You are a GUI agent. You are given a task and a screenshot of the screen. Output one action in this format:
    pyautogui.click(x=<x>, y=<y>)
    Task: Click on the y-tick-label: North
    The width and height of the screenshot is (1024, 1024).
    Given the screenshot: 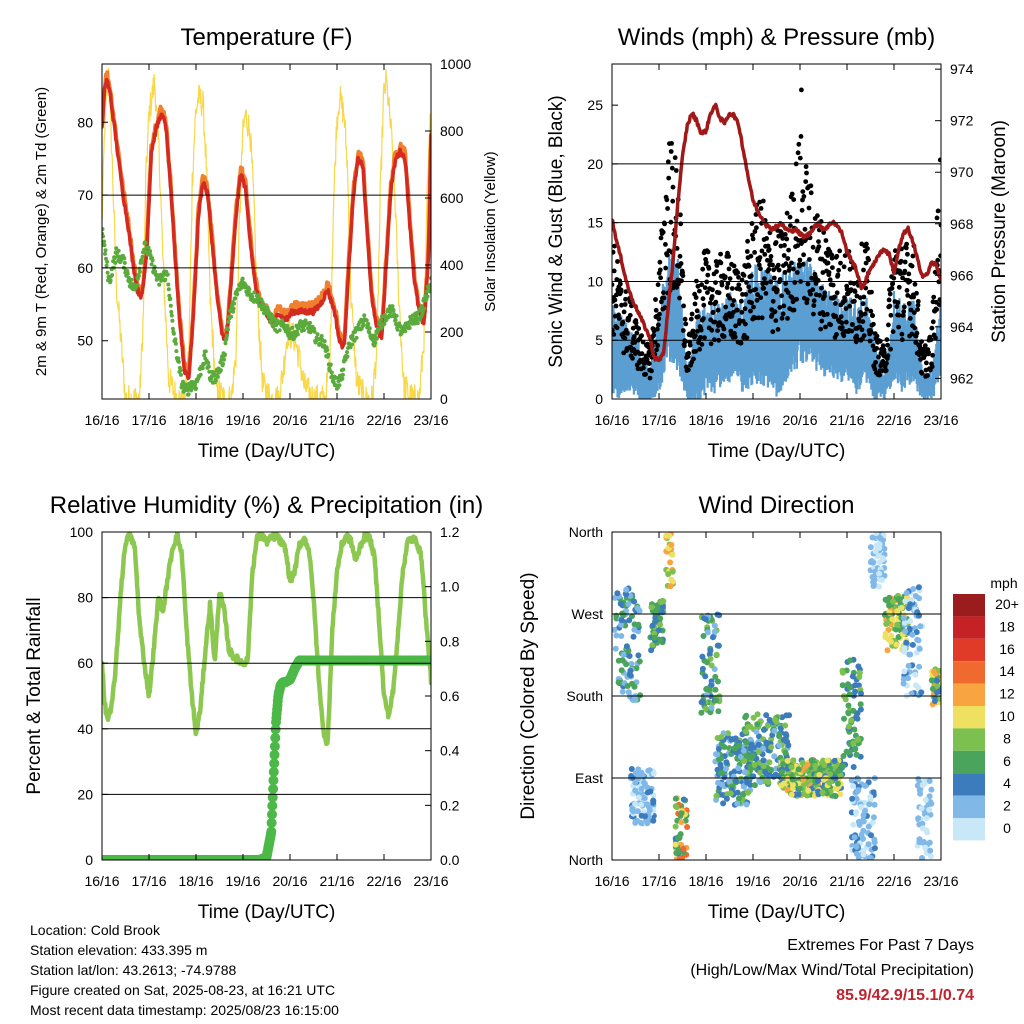 What is the action you would take?
    pyautogui.click(x=586, y=532)
    